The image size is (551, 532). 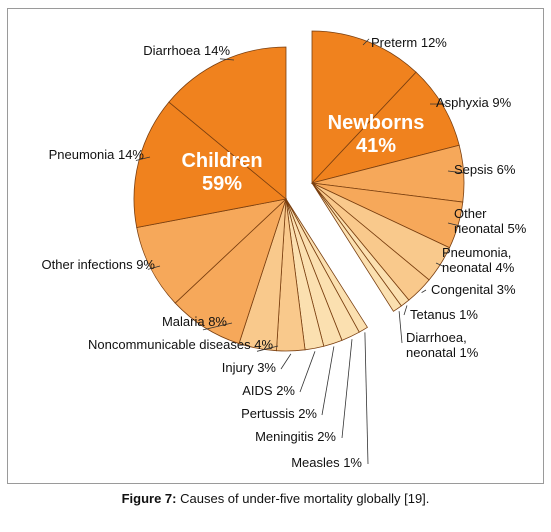 I want to click on slice-label-meningitis-2: Meningitis 2%, so click(x=295, y=436).